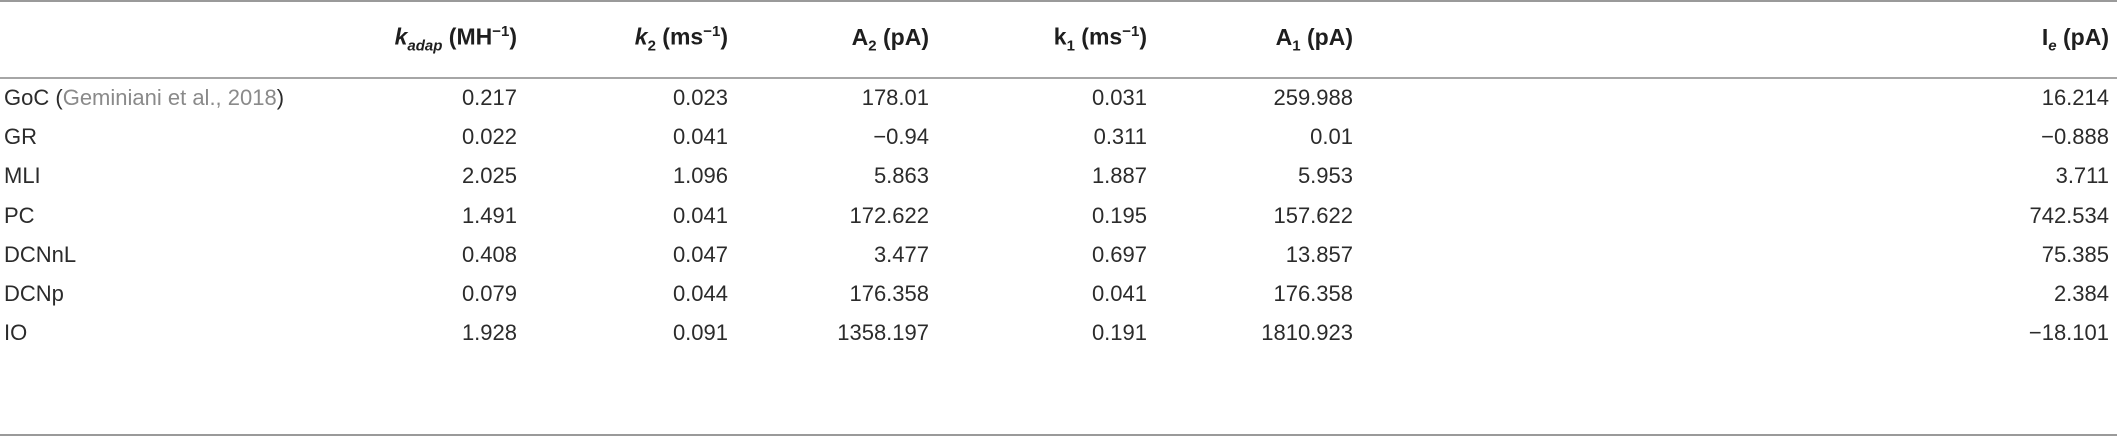 The height and width of the screenshot is (438, 2117). What do you see at coordinates (1058, 1) in the screenshot?
I see `top-rule` at bounding box center [1058, 1].